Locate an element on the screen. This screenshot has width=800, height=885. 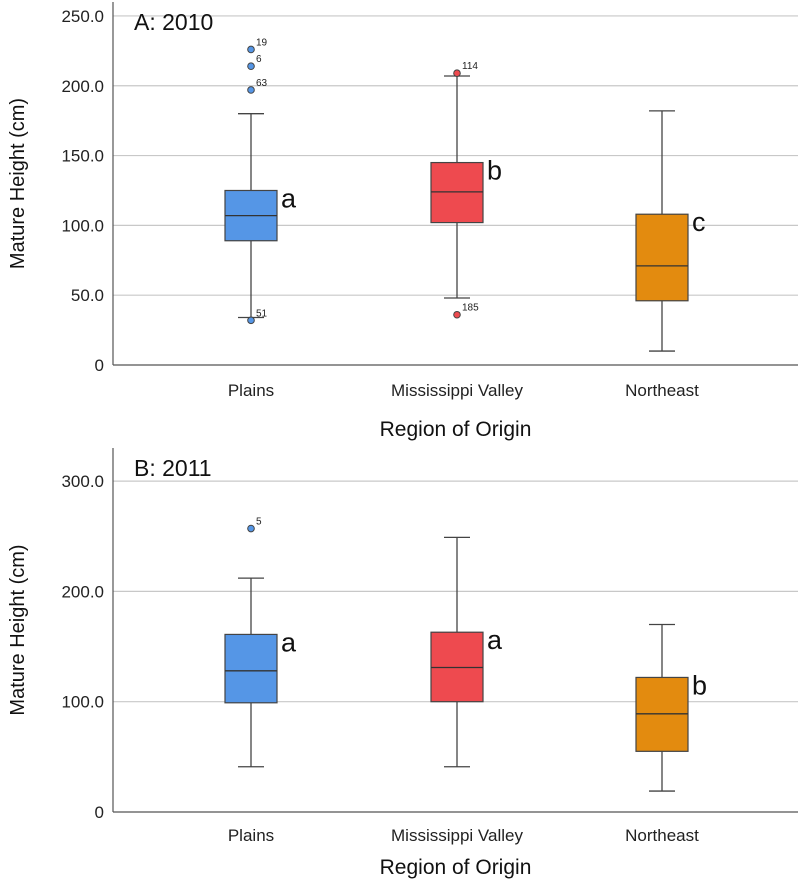
box-northeast: c is located at coordinates (670, 231).